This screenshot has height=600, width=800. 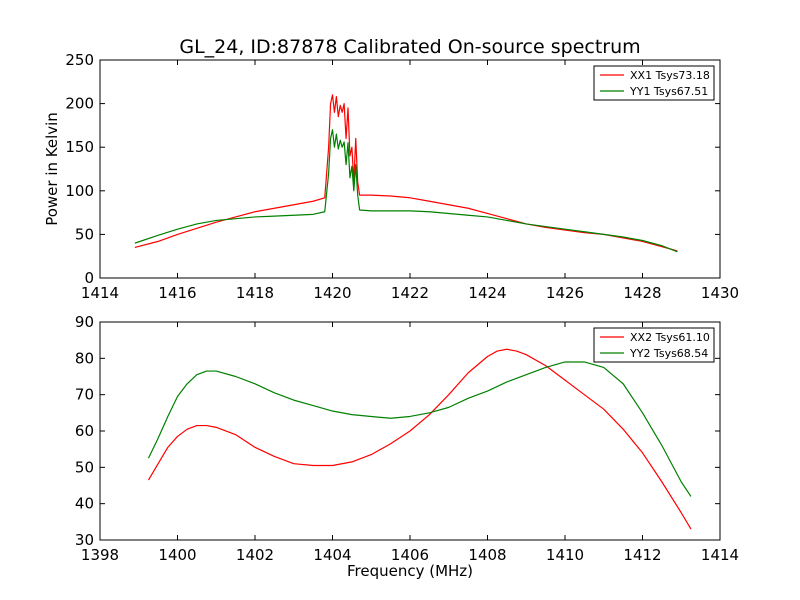 What do you see at coordinates (89, 278) in the screenshot?
I see `y-tick-label: 0` at bounding box center [89, 278].